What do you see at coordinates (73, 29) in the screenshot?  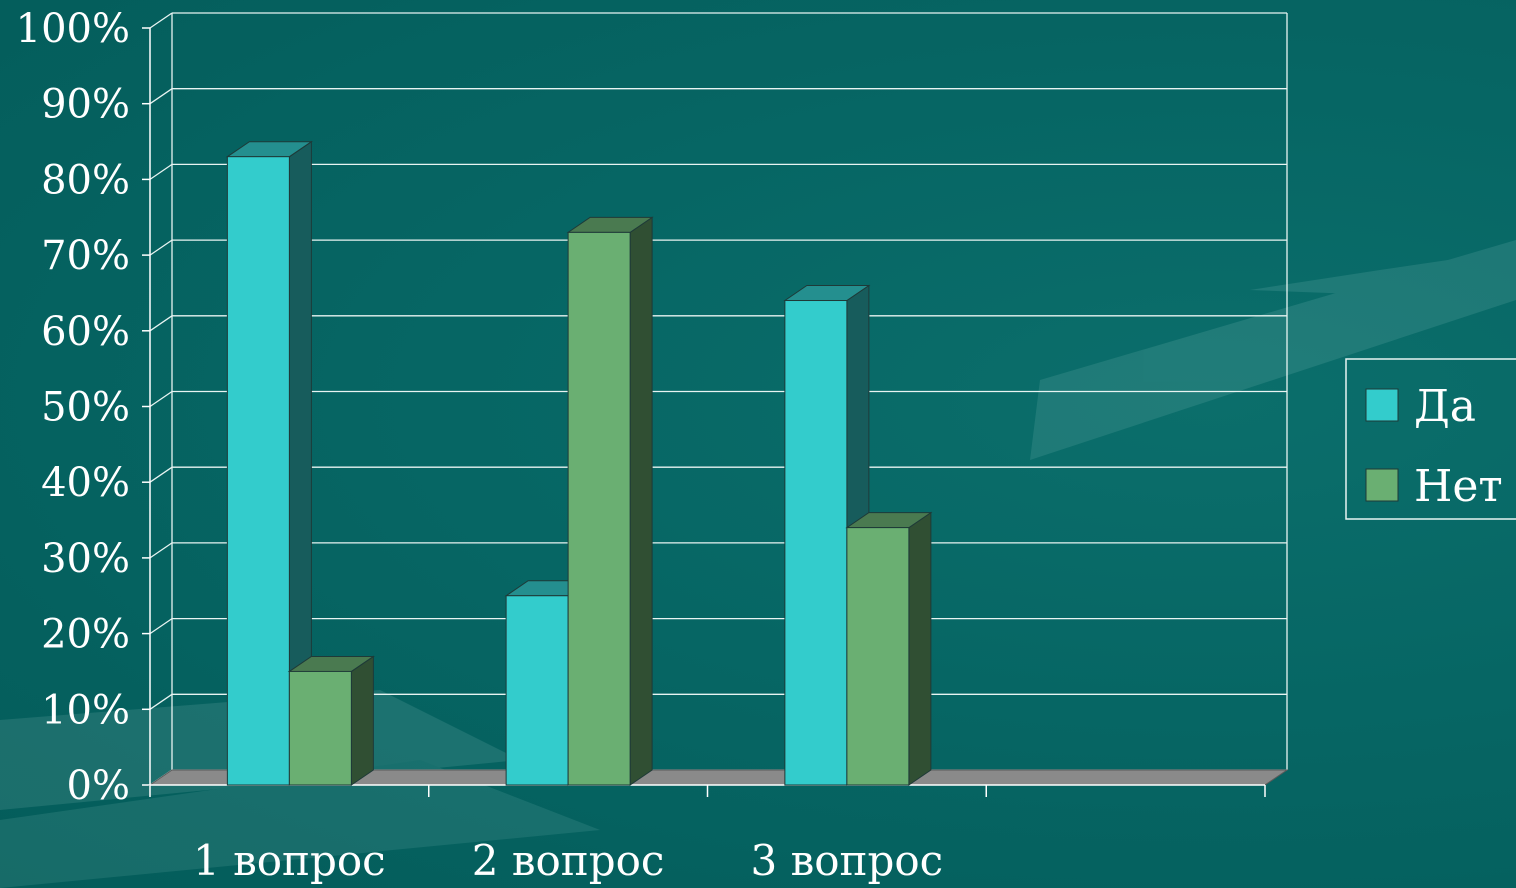 I see `y-tick-label: 100%` at bounding box center [73, 29].